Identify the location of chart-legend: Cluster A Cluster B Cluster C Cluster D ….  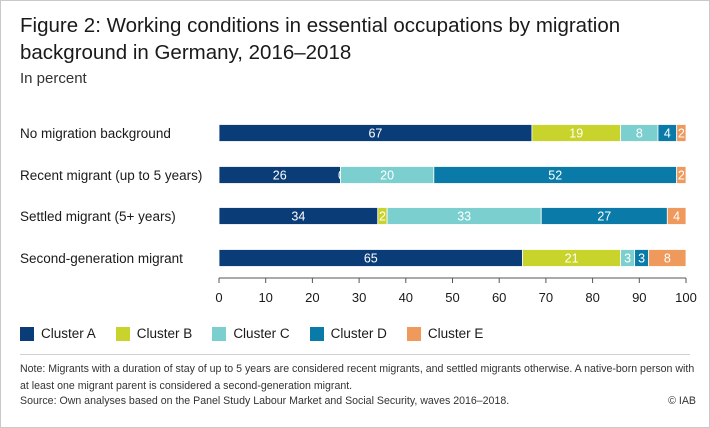
(251, 333).